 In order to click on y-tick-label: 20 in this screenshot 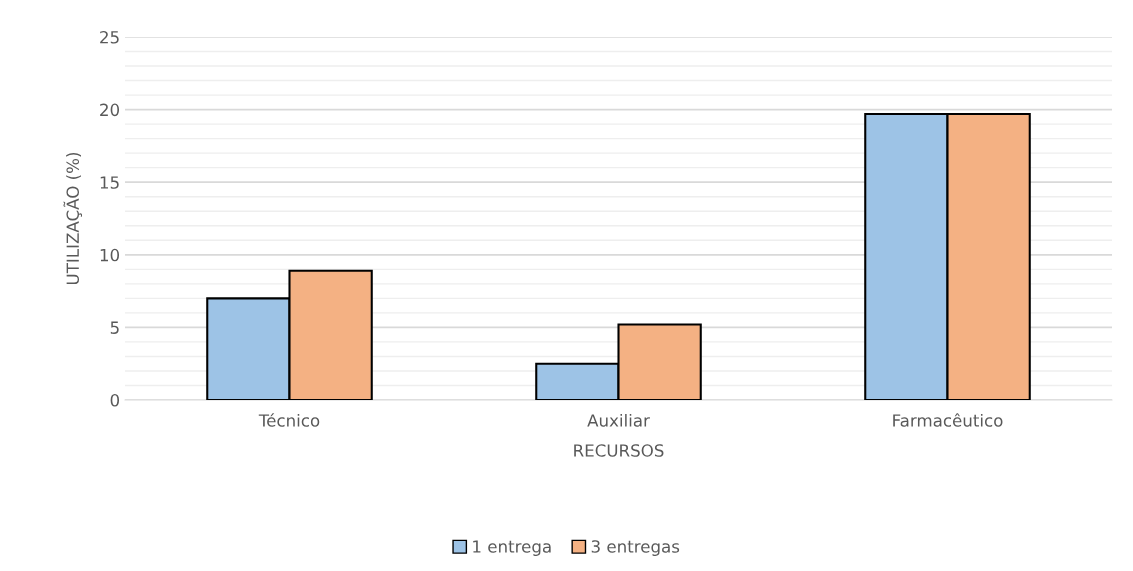, I will do `click(110, 110)`.